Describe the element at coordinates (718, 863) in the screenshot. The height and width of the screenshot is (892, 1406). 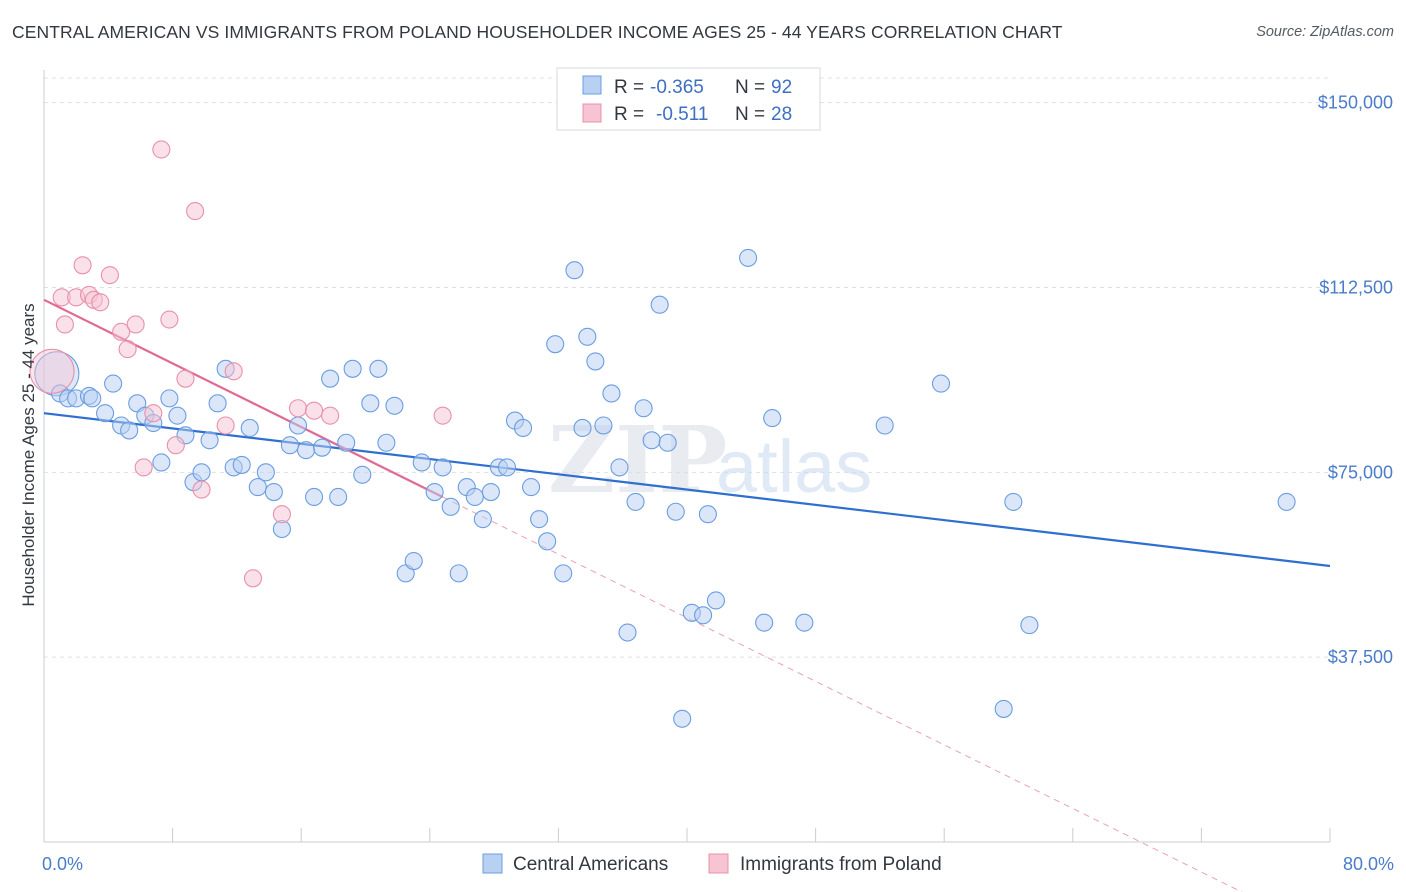
I see `bottom-legend-swatch-immigrants-poland` at that location.